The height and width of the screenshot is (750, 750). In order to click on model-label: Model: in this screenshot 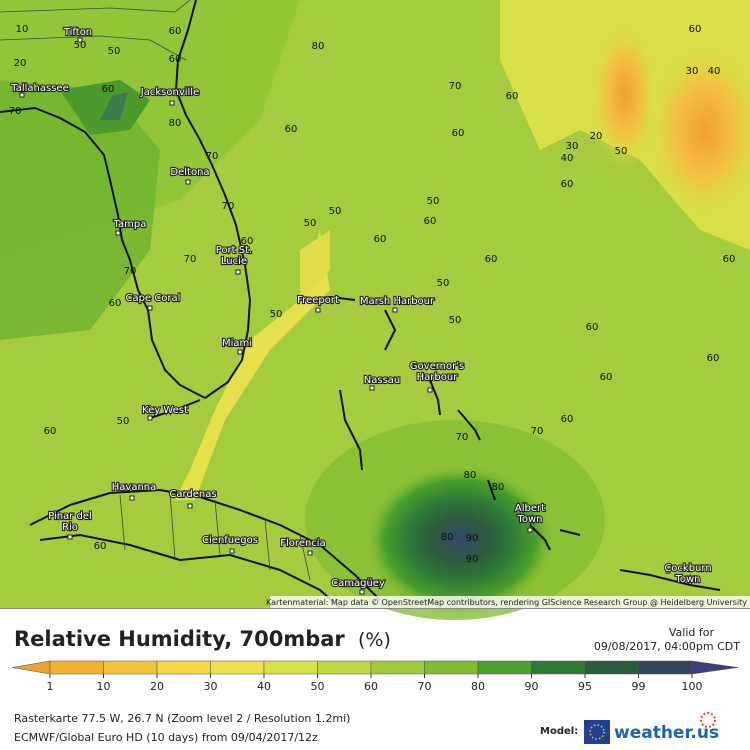, I will do `click(559, 731)`.